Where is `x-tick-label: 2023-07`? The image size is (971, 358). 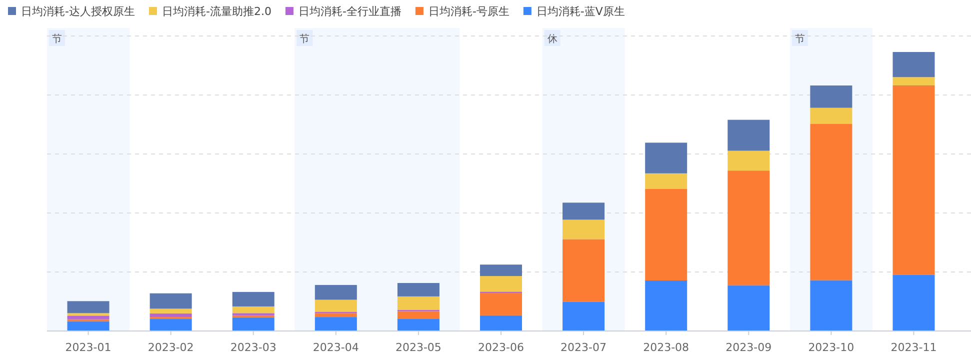
x-tick-label: 2023-07 is located at coordinates (583, 347).